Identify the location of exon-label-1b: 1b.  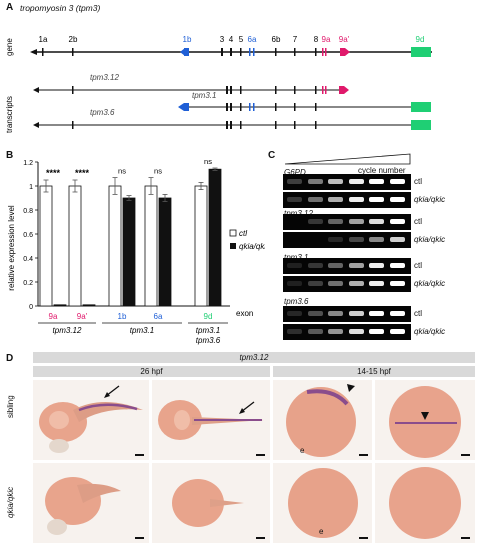
(187, 39).